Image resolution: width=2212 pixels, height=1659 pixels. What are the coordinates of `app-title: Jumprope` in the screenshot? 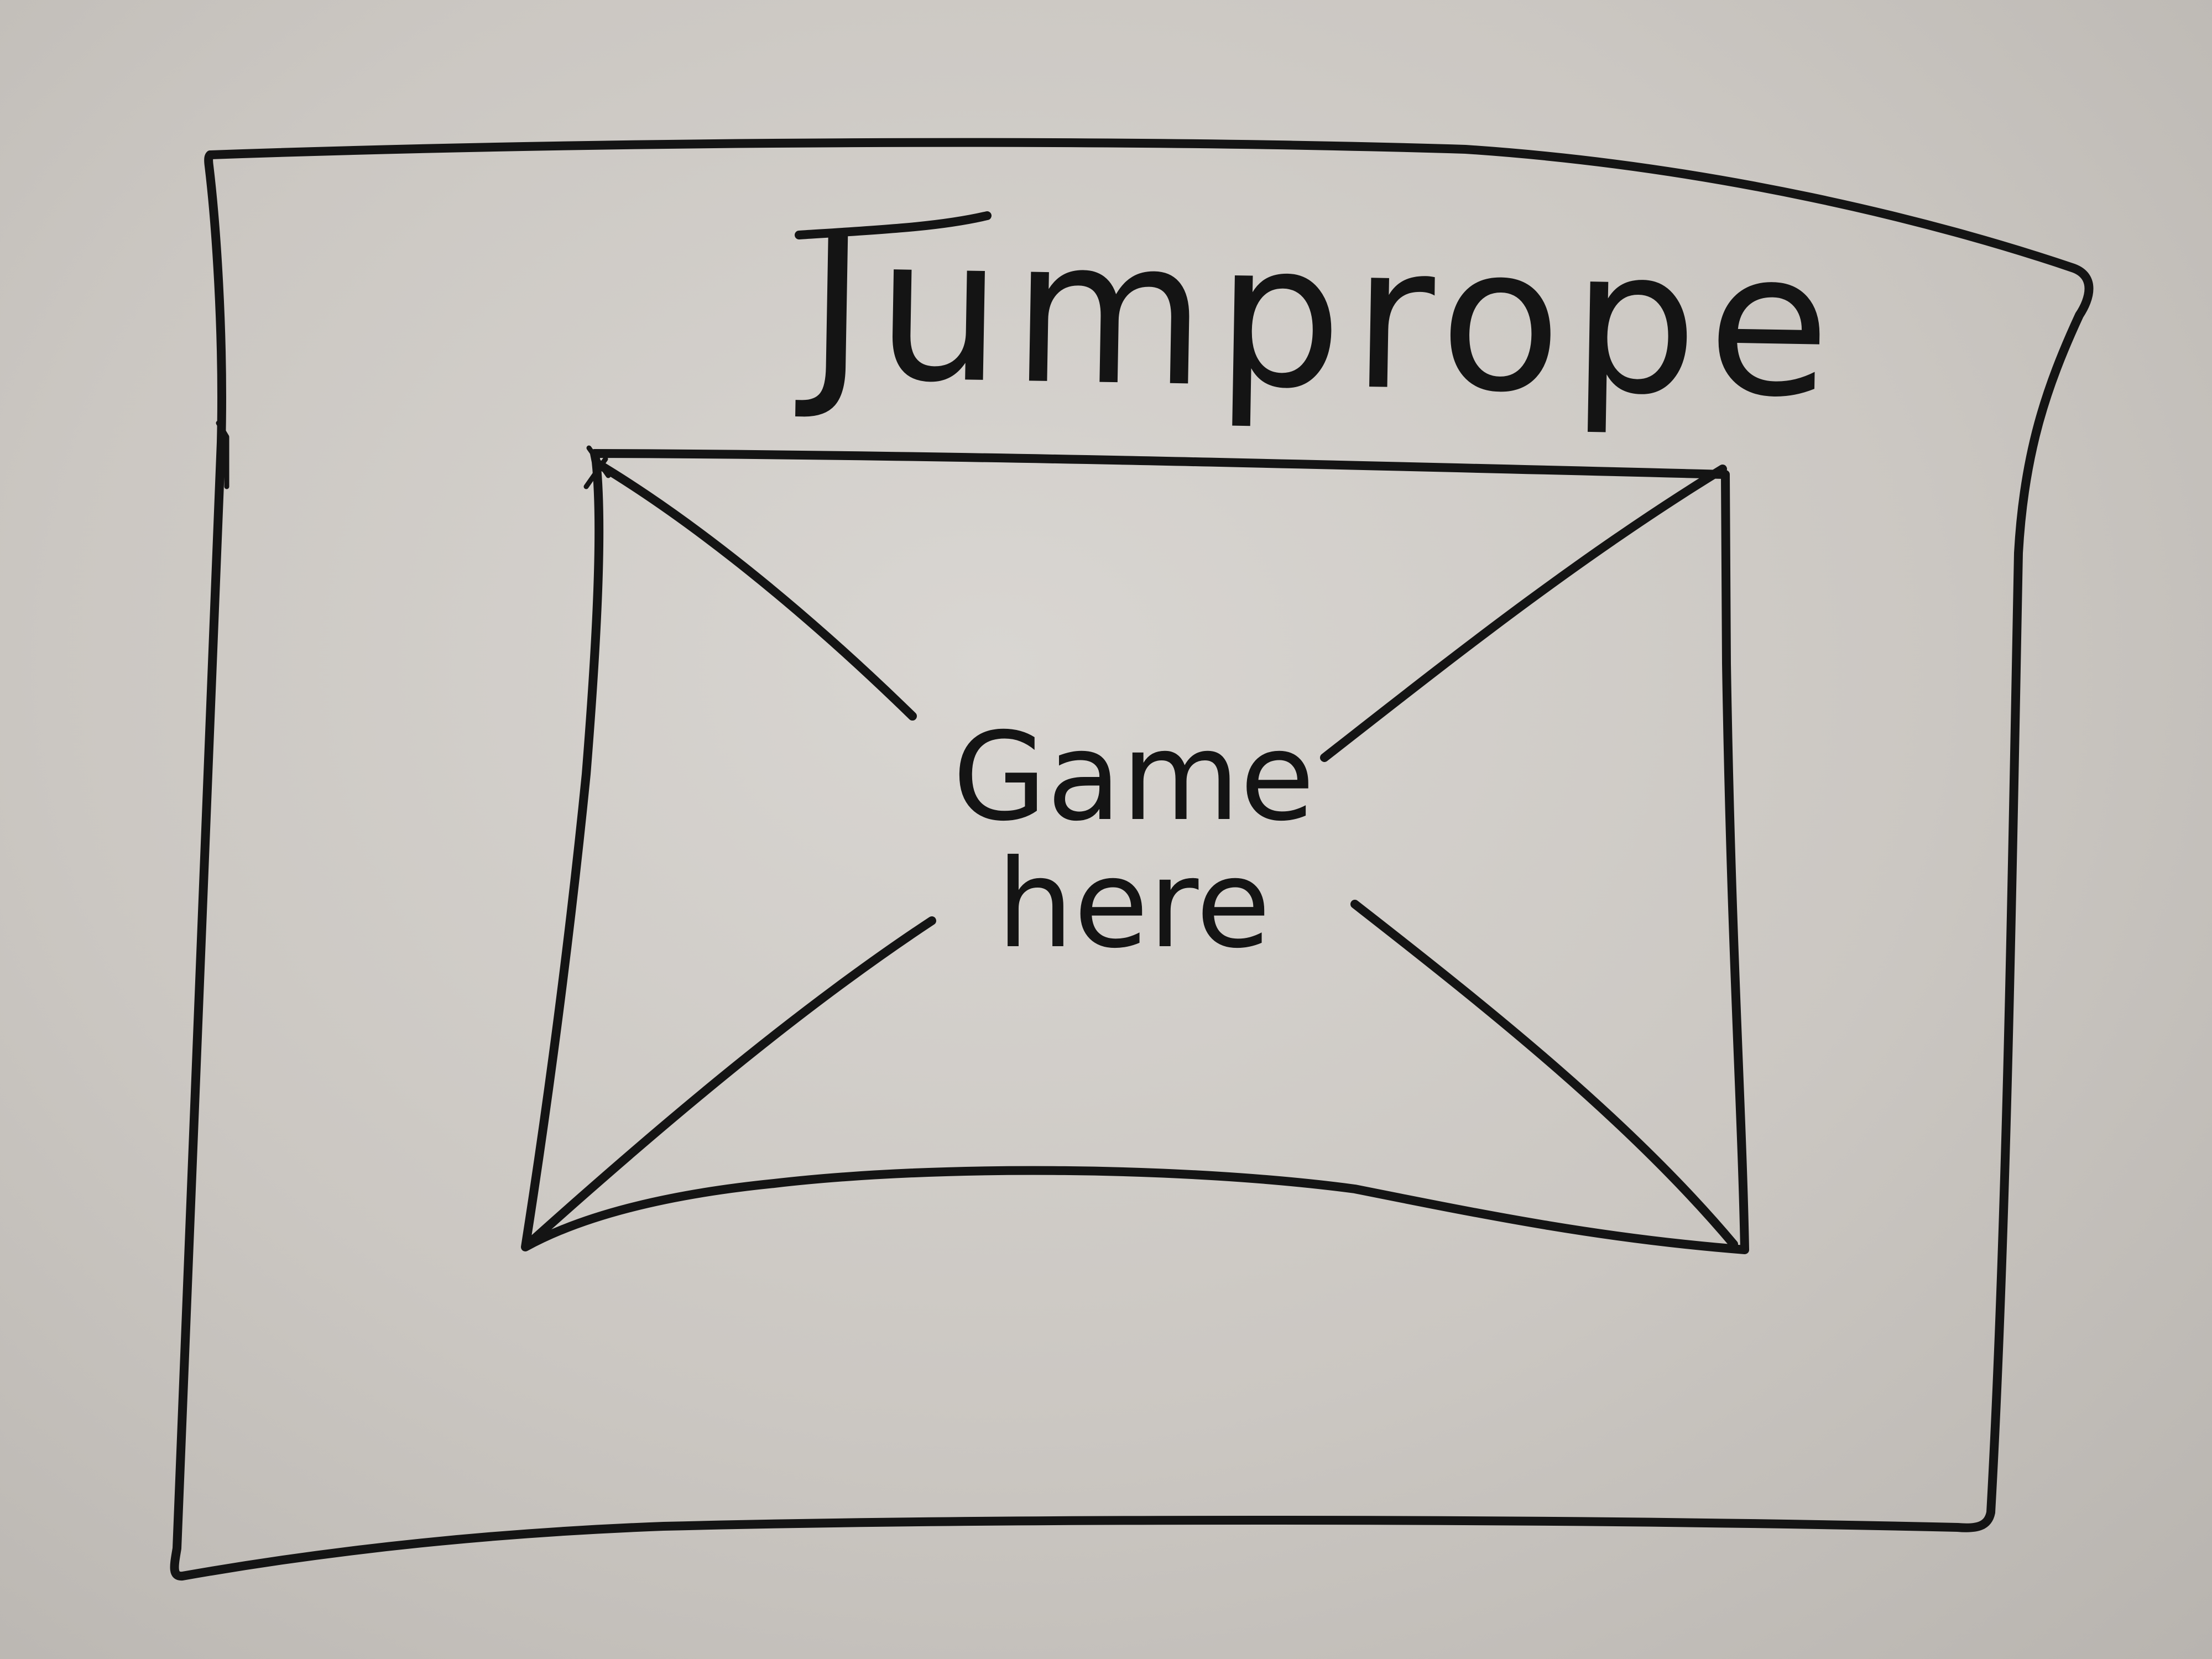 It's located at (1324, 317).